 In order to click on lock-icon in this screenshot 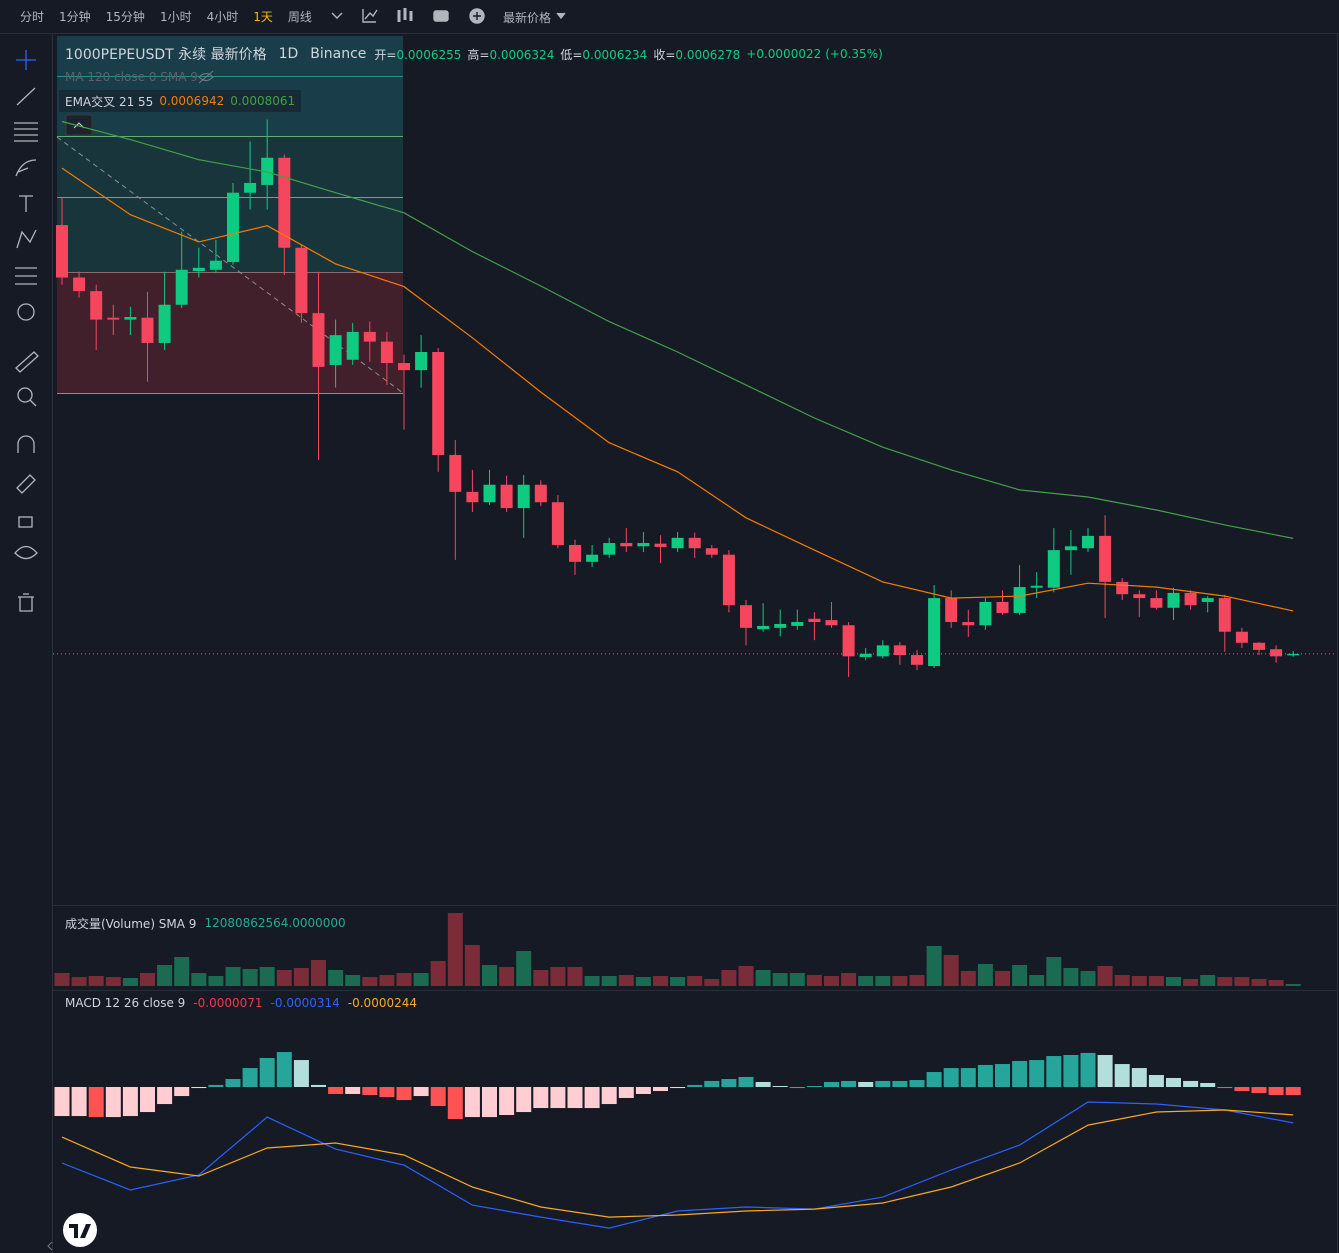, I will do `click(25, 522)`.